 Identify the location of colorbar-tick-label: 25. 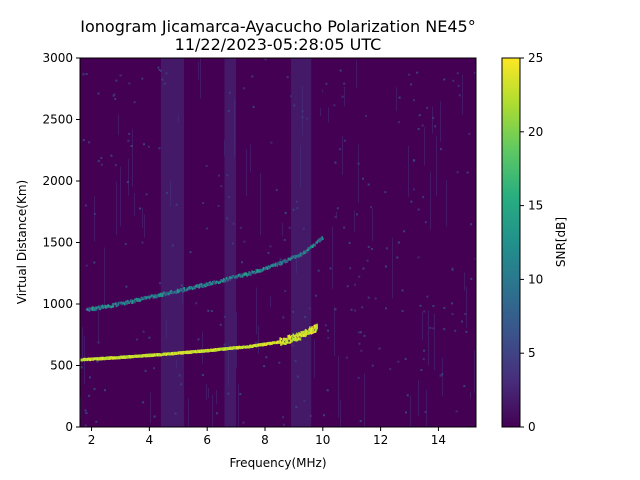
(535, 58).